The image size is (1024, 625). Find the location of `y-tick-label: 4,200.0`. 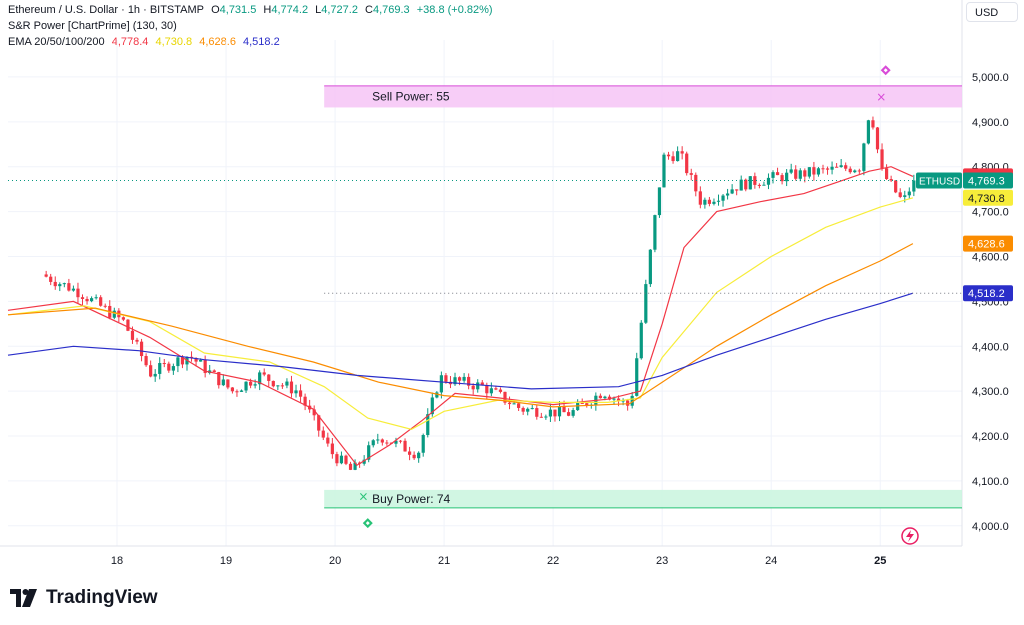

y-tick-label: 4,200.0 is located at coordinates (990, 437).